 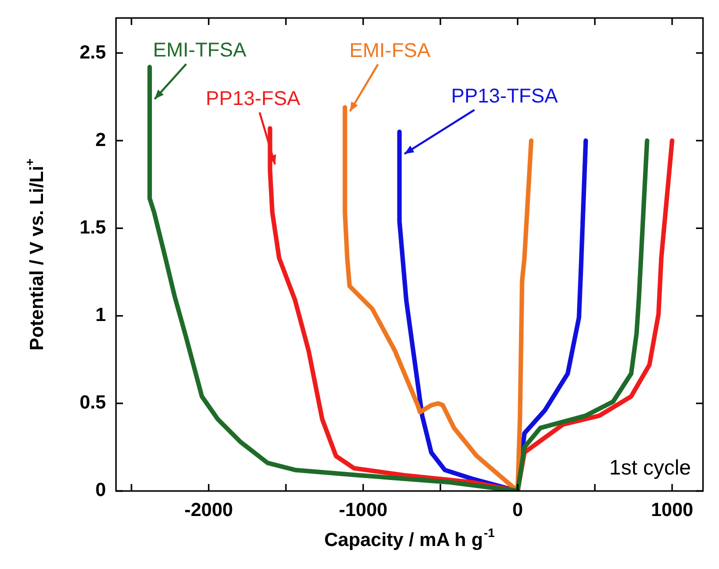 I want to click on x-tick-label: -2000, so click(x=208, y=511).